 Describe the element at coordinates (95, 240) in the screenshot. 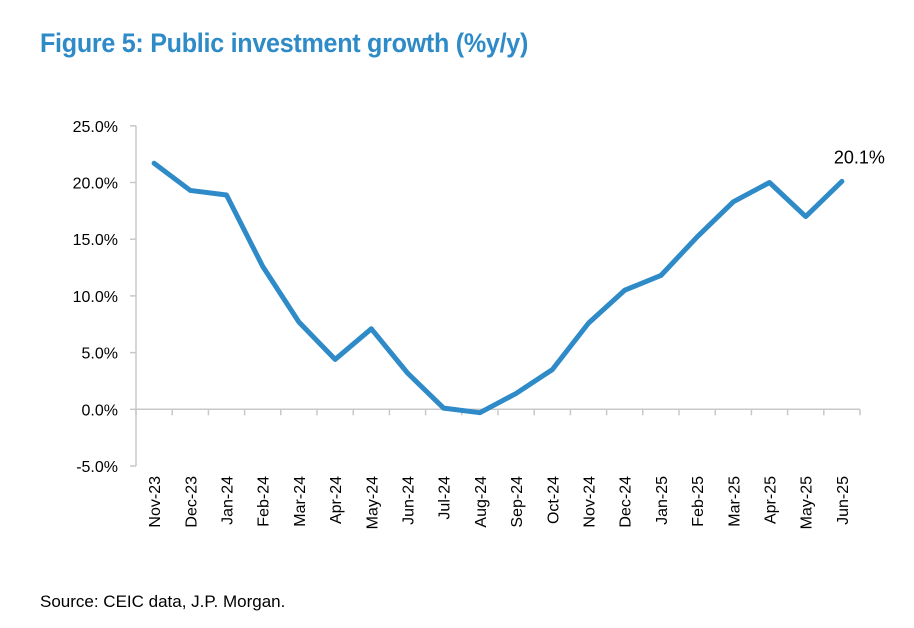

I see `y-tick-label: 15.0%` at that location.